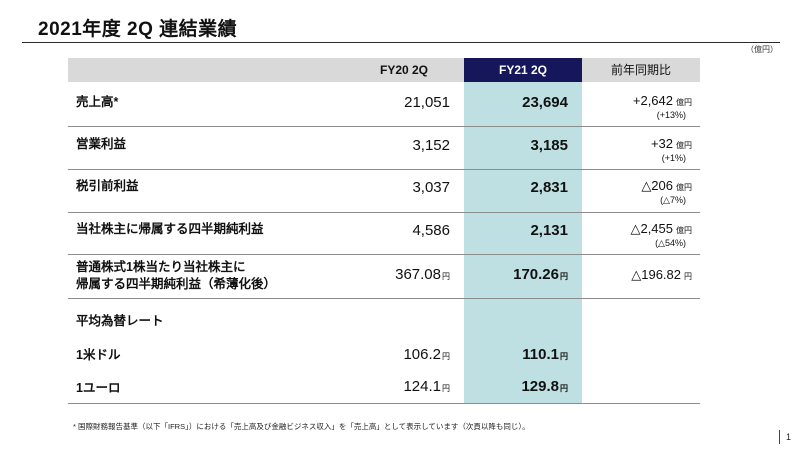 This screenshot has width=800, height=450. What do you see at coordinates (170, 229) in the screenshot?
I see `row-label-net-income: 当社株主に帰属する四半期純利益` at bounding box center [170, 229].